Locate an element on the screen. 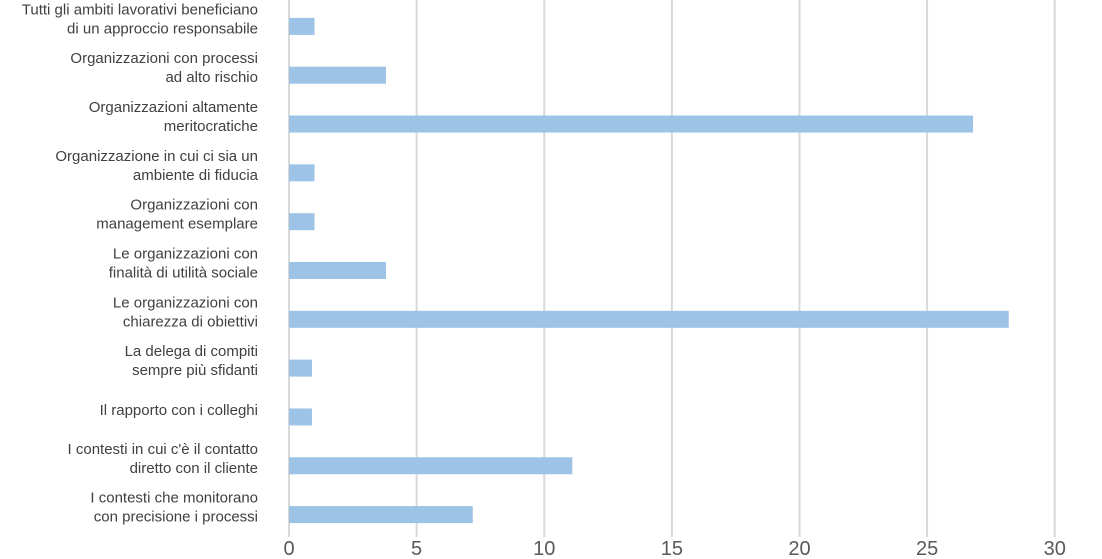 Image resolution: width=1102 pixels, height=559 pixels. category-label-line: Il rapporto con i colleghi is located at coordinates (179, 410).